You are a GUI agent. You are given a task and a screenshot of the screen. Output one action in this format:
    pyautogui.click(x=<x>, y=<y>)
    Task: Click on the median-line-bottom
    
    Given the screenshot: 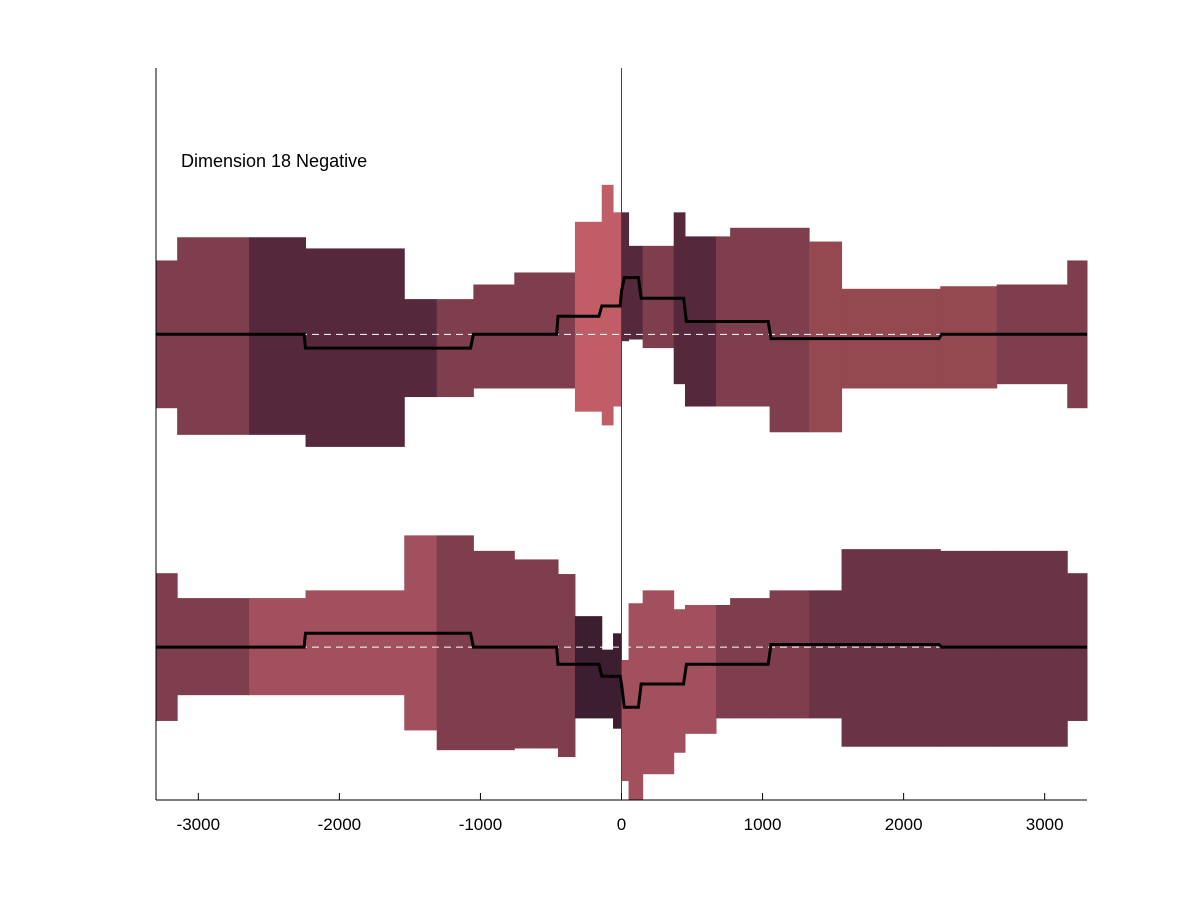 What is the action you would take?
    pyautogui.click(x=621, y=670)
    